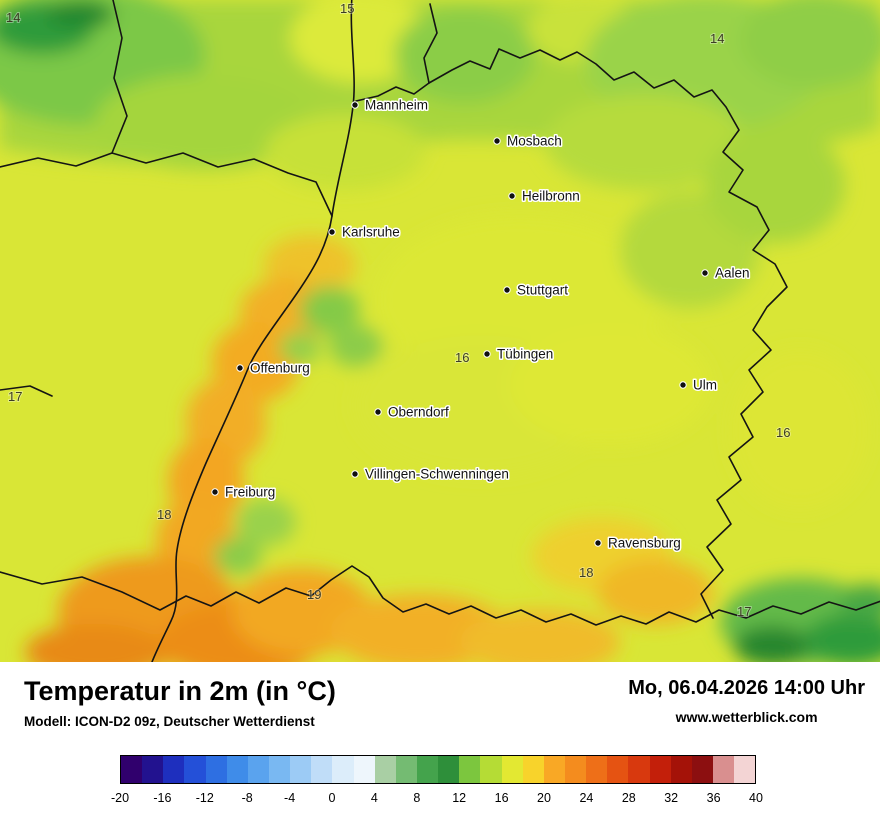  Describe the element at coordinates (418, 412) in the screenshot. I see `city-label: Oberndorf` at that location.